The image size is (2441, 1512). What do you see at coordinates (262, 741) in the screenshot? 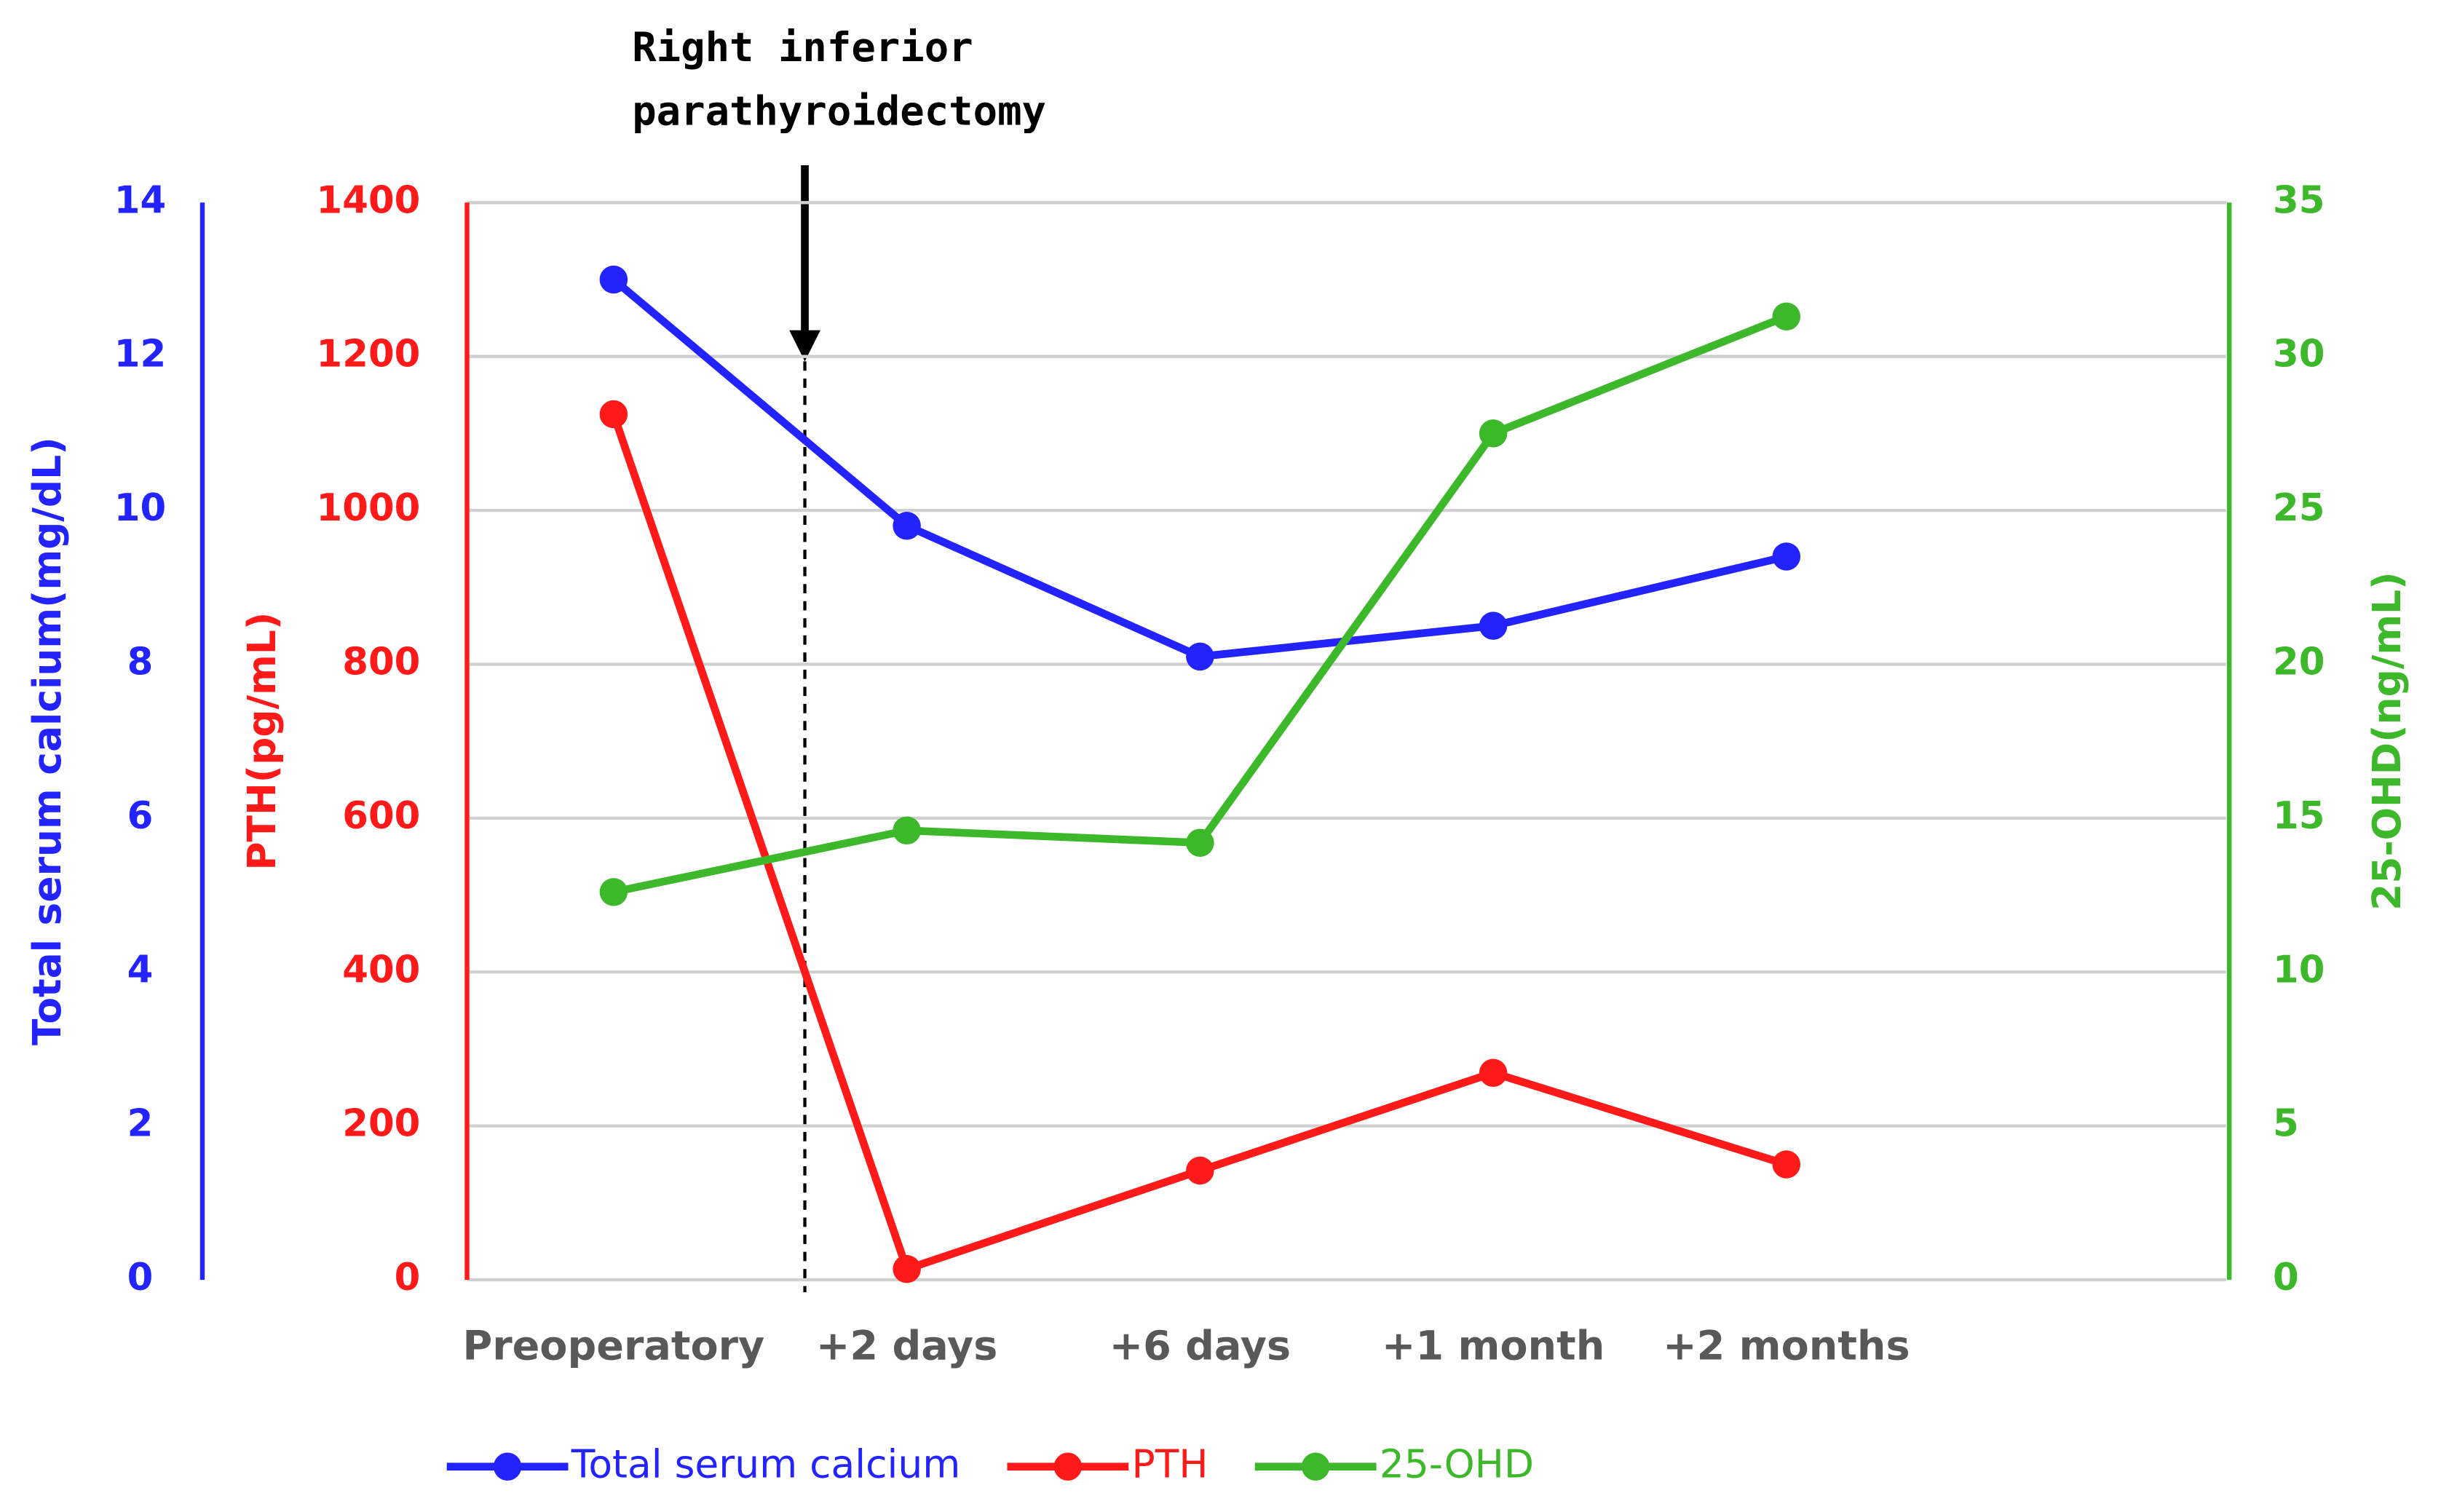
I see `axis-title: PTH(pg/mL)` at bounding box center [262, 741].